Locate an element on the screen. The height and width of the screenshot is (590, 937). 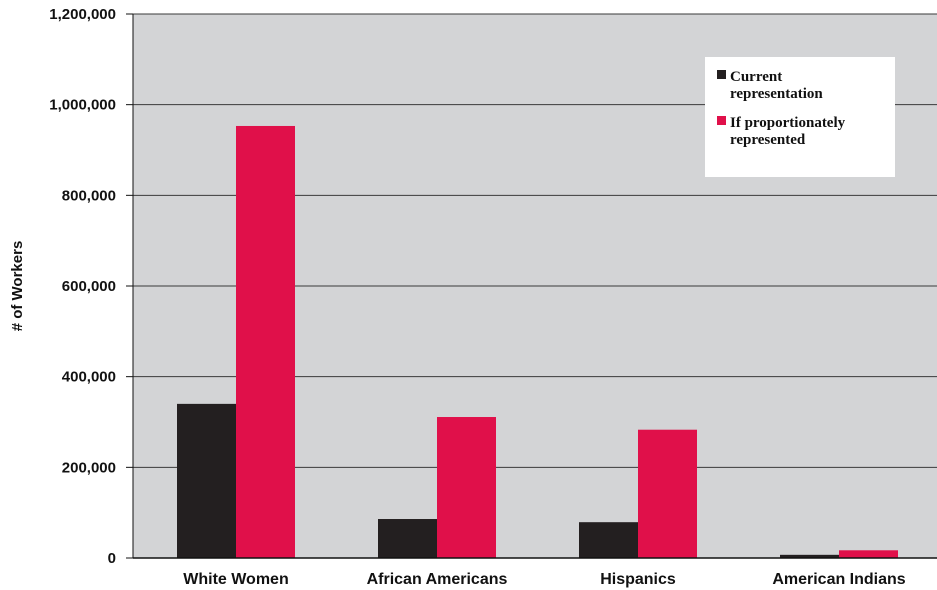
x-category-label: African Americans is located at coordinates (437, 579).